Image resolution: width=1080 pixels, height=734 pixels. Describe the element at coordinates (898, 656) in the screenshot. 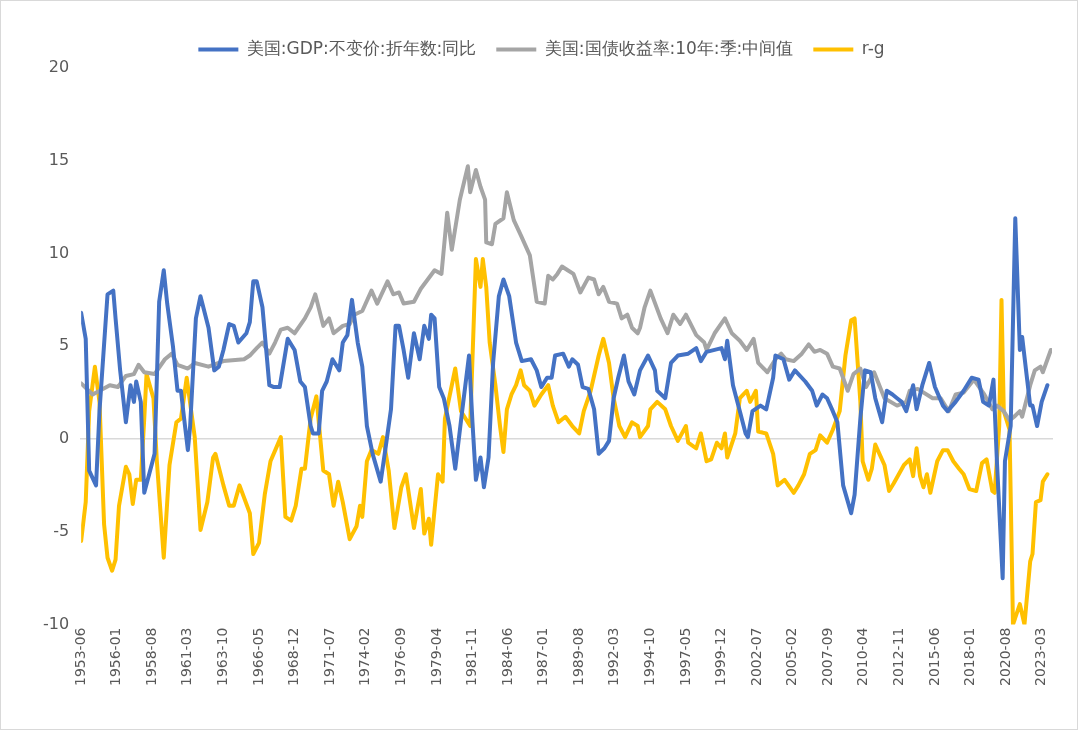

I see `x-tick-label: 2012-11` at that location.